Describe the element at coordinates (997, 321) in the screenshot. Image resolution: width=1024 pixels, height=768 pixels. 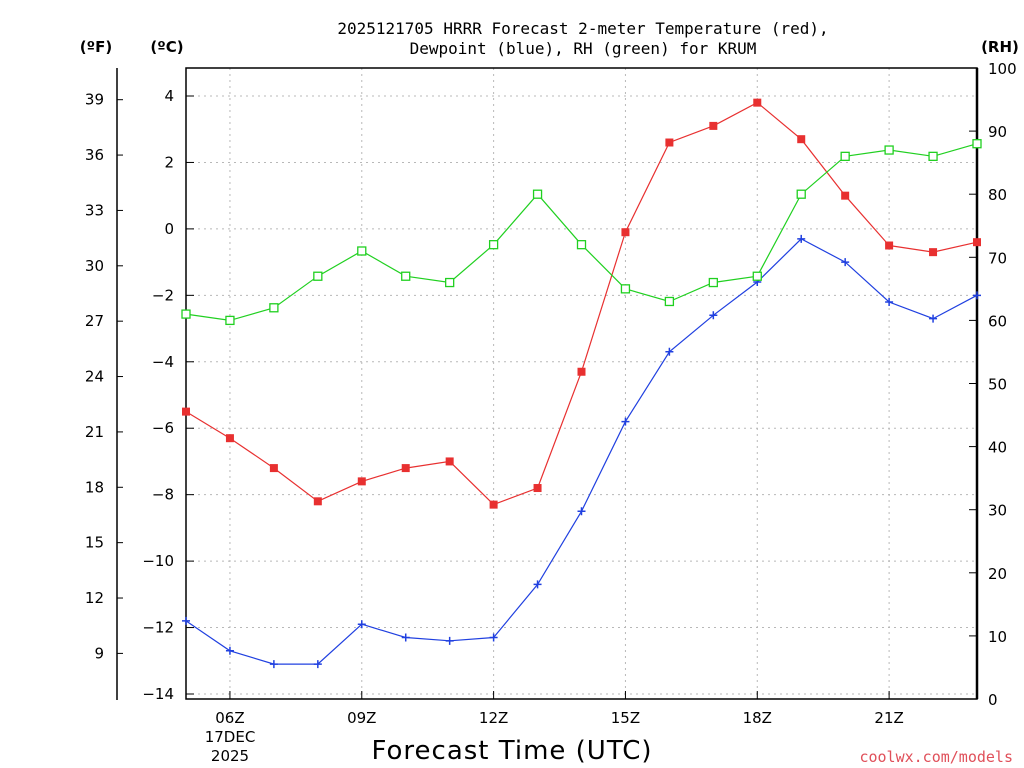
I see `rh-tick-label: 60` at that location.